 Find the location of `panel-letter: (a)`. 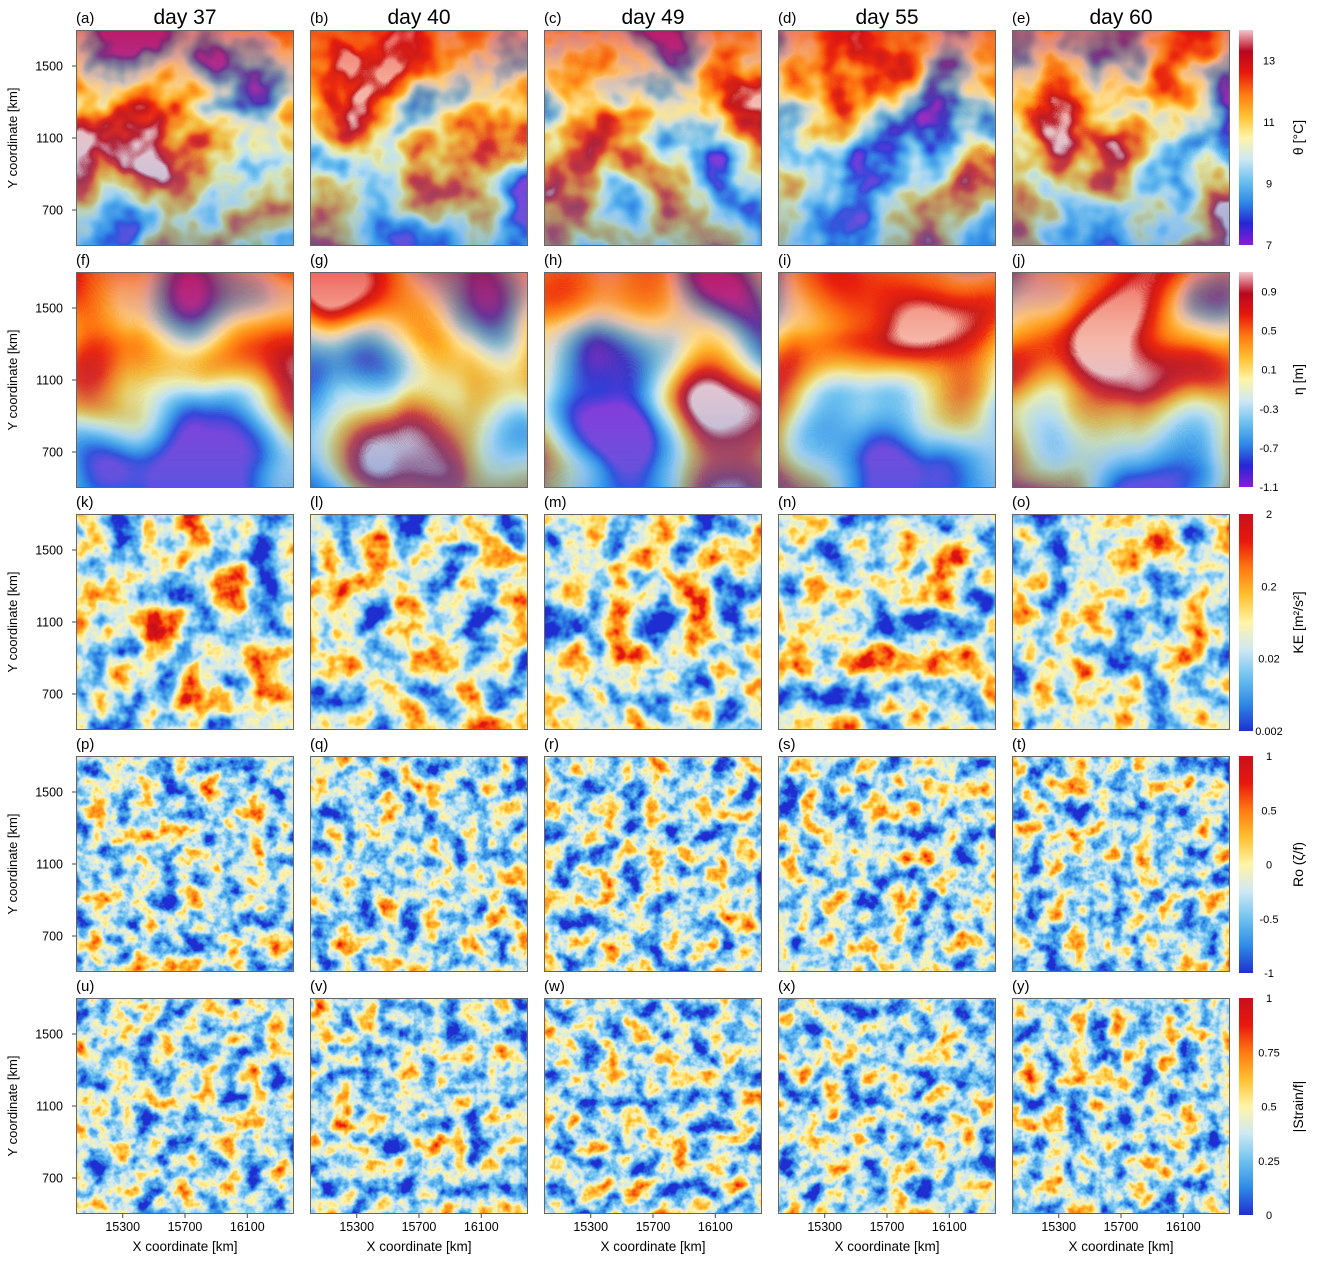

panel-letter: (a) is located at coordinates (85, 18).